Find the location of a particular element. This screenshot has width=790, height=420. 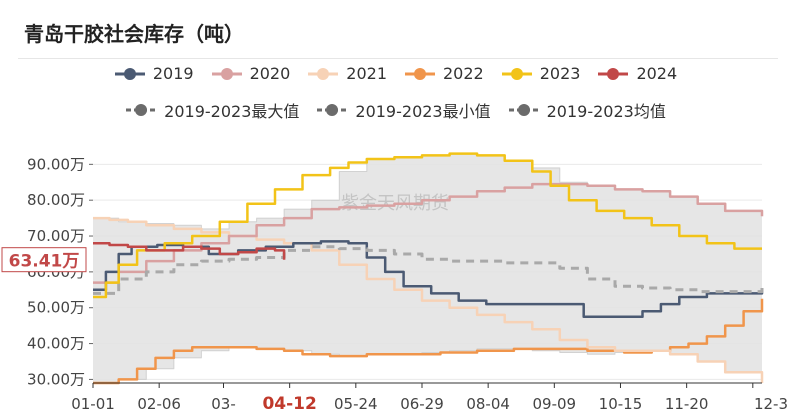

series-line-2024 is located at coordinates (189, 250).